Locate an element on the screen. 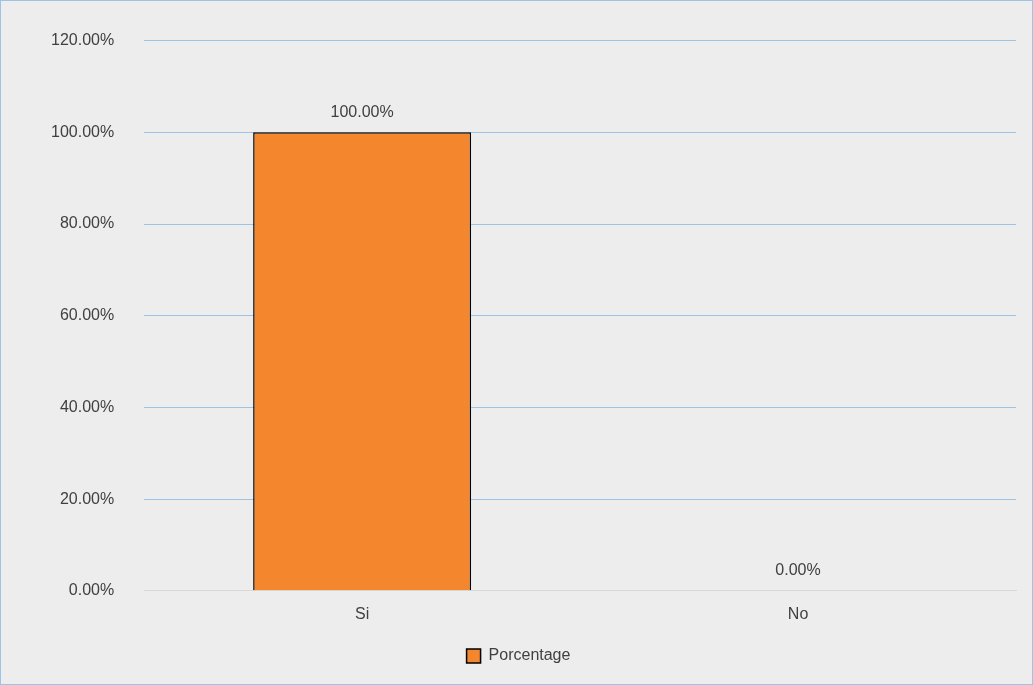 The image size is (1033, 685). data-label: 100.00% is located at coordinates (362, 111).